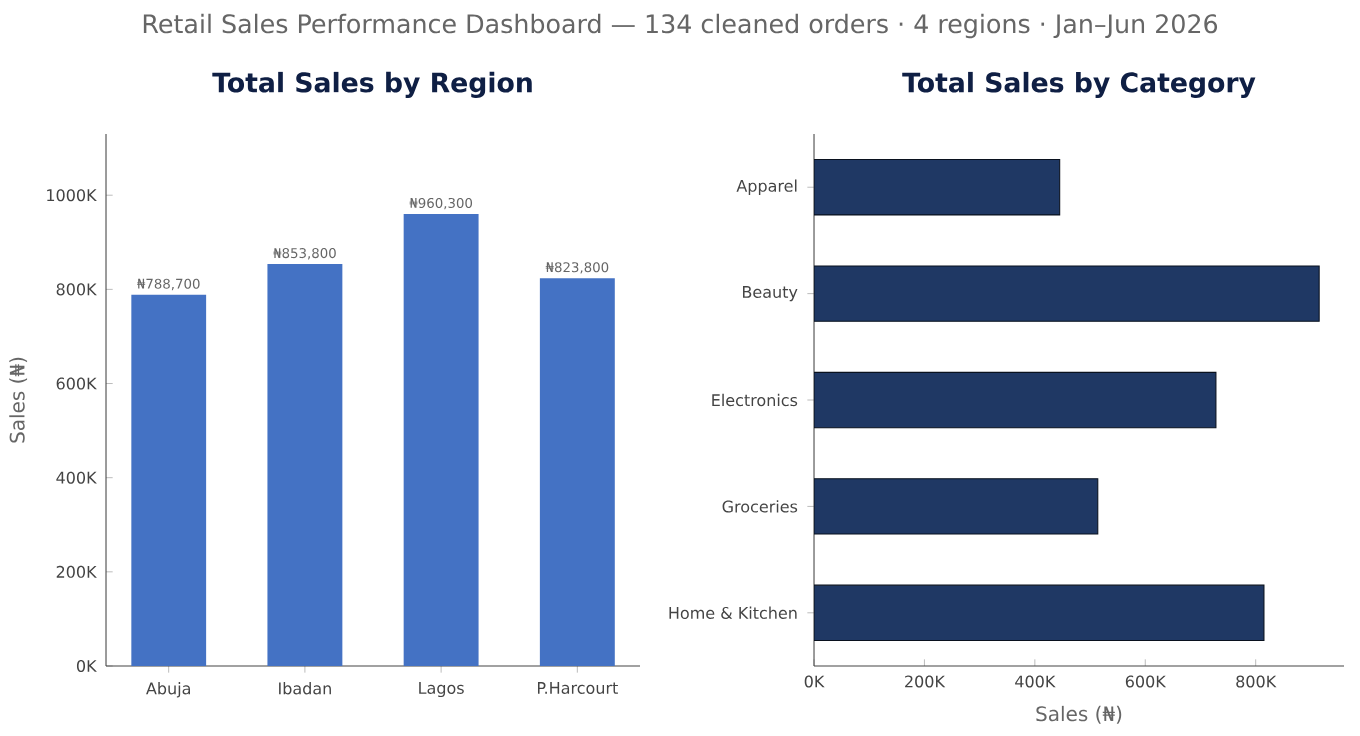 This screenshot has width=1360, height=736. I want to click on y-tick-label: Beauty, so click(770, 294).